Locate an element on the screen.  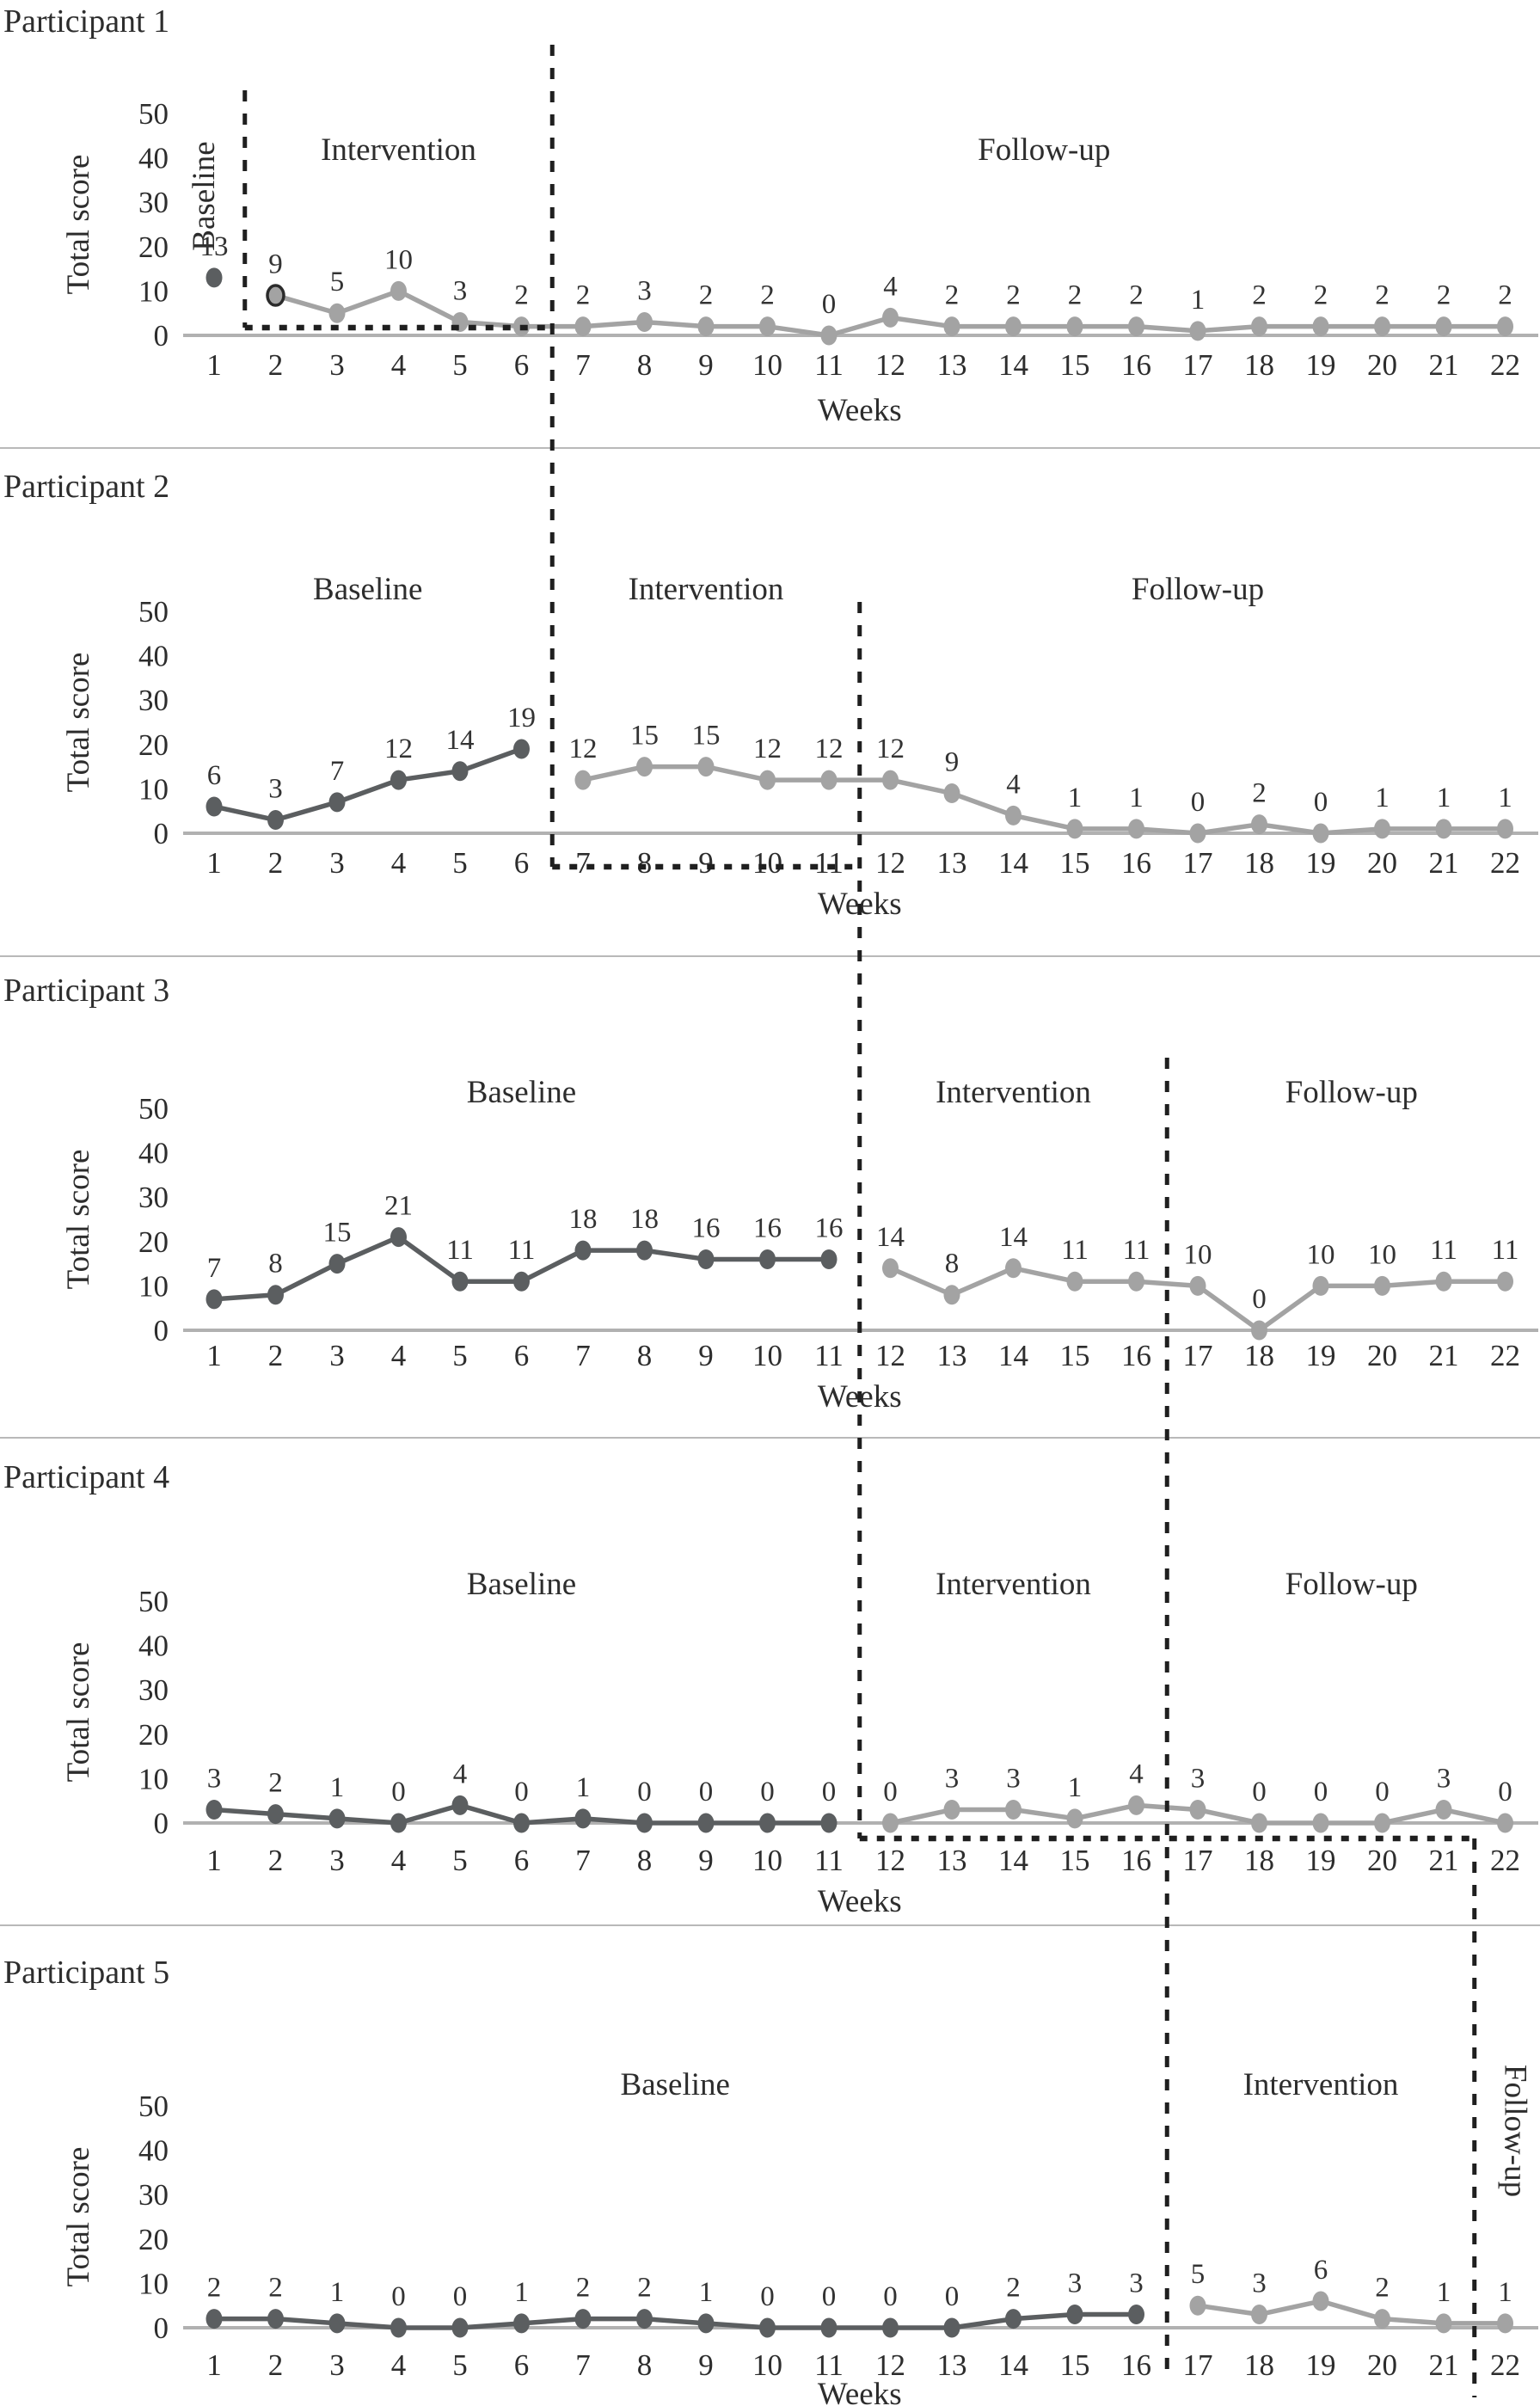
x-tick-label: 21 is located at coordinates (1444, 1860).